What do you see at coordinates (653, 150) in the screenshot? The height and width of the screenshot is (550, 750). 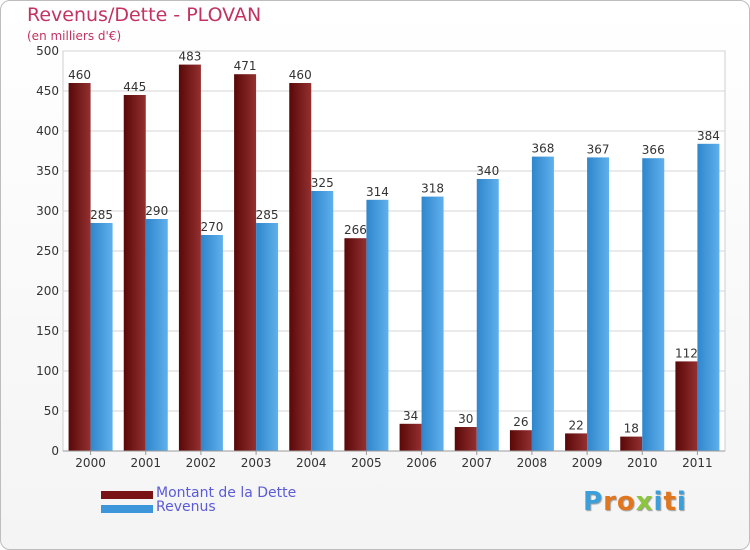 I see `data-label-revenus: 366` at bounding box center [653, 150].